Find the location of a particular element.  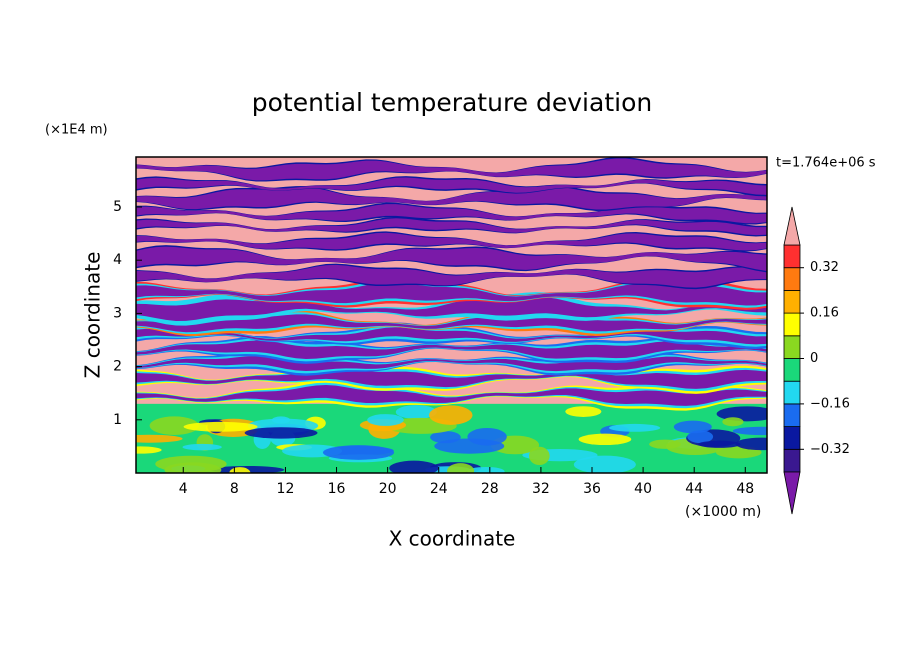

colorbar-tick-label: −0.32 is located at coordinates (830, 449).